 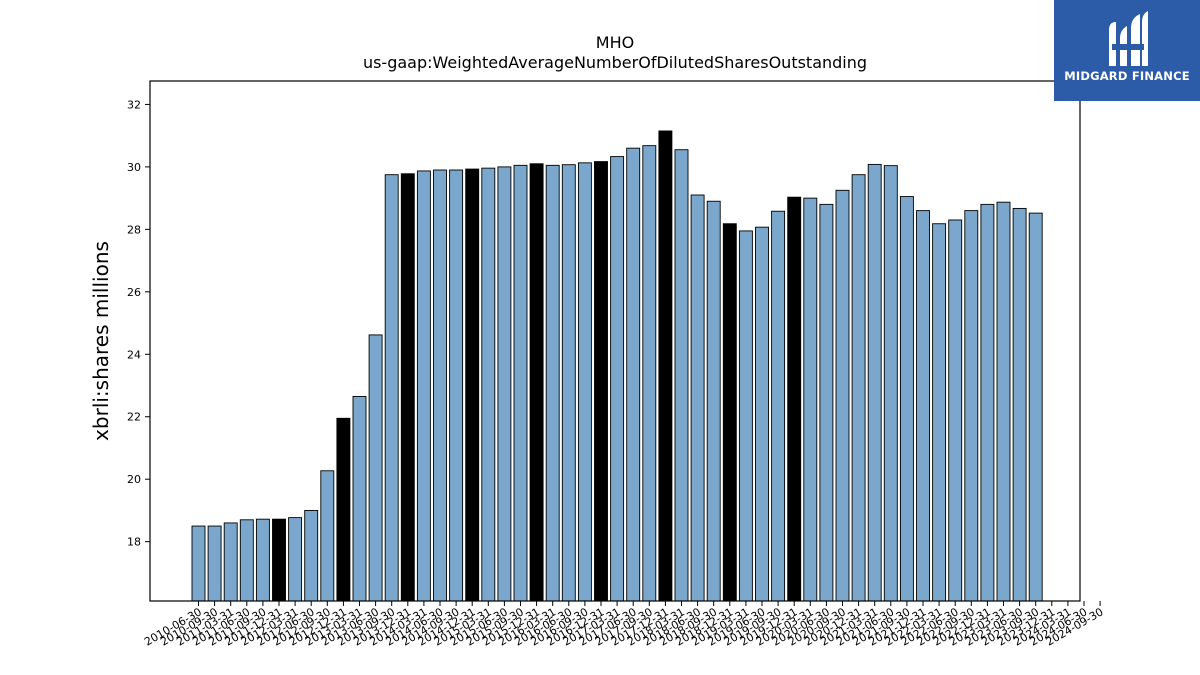 What do you see at coordinates (1128, 38) in the screenshot?
I see `midgard-m-logo-icon` at bounding box center [1128, 38].